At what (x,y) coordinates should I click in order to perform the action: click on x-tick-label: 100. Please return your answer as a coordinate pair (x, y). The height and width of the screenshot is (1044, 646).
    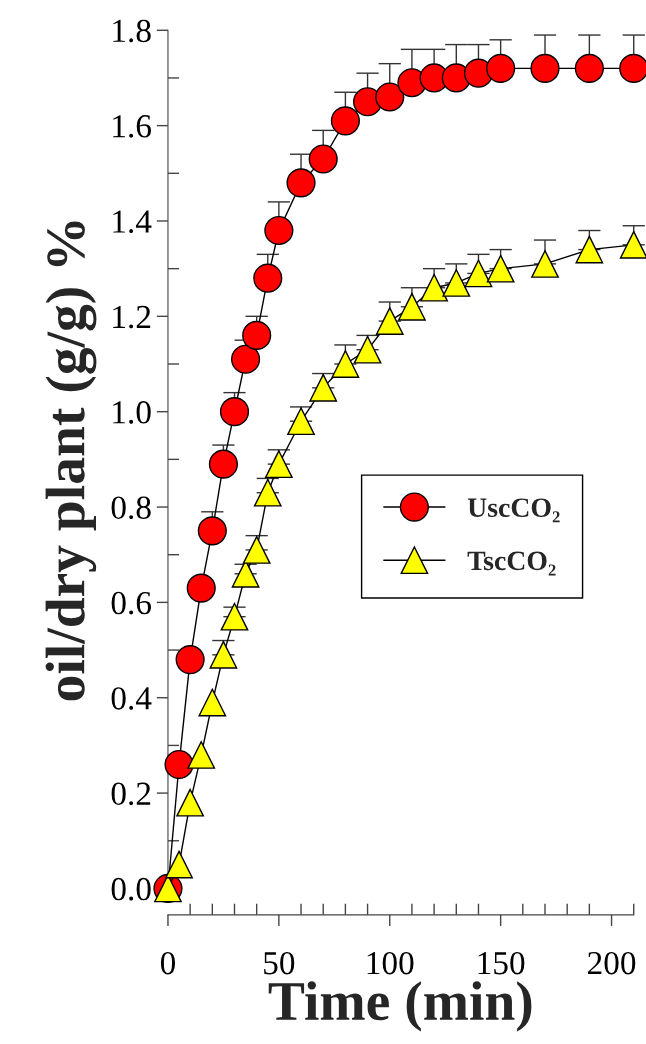
    Looking at the image, I should click on (390, 963).